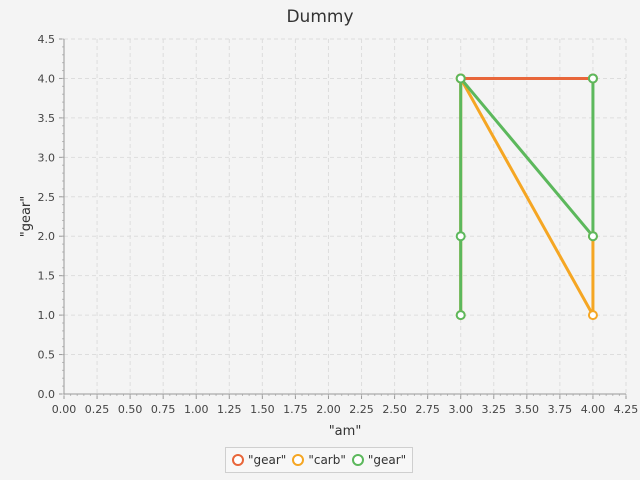 The image size is (640, 480). What do you see at coordinates (47, 157) in the screenshot?
I see `y-tick-label: 3.0` at bounding box center [47, 157].